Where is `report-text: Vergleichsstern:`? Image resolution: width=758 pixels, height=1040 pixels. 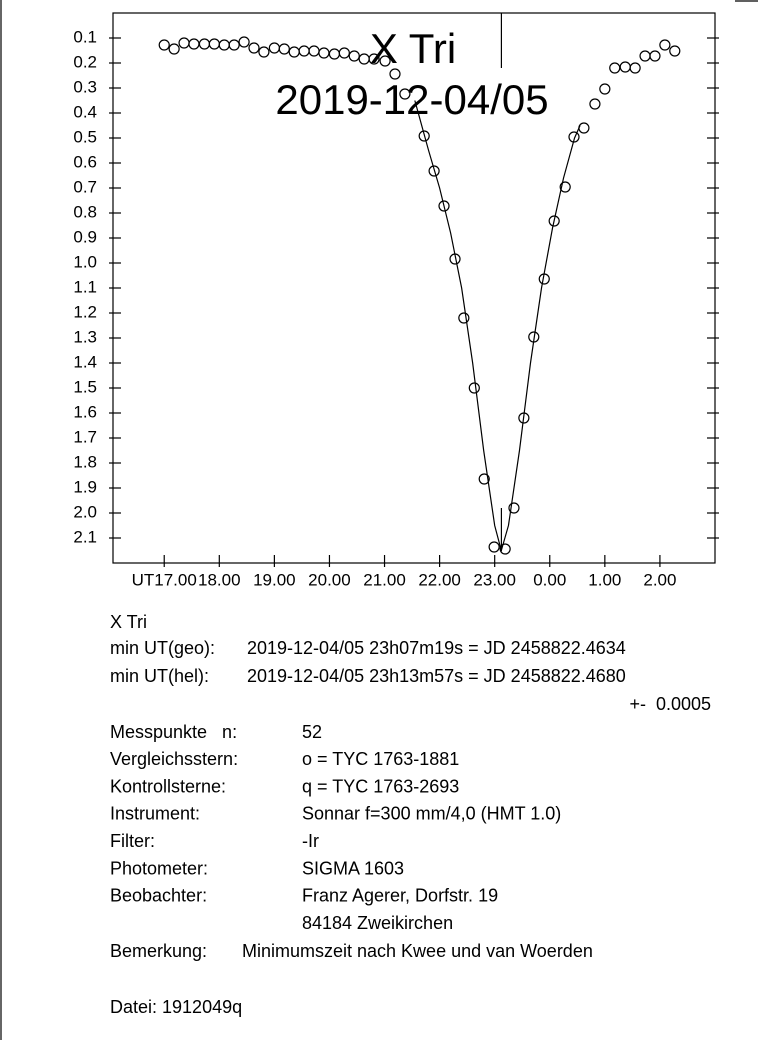 report-text: Vergleichsstern: is located at coordinates (174, 759).